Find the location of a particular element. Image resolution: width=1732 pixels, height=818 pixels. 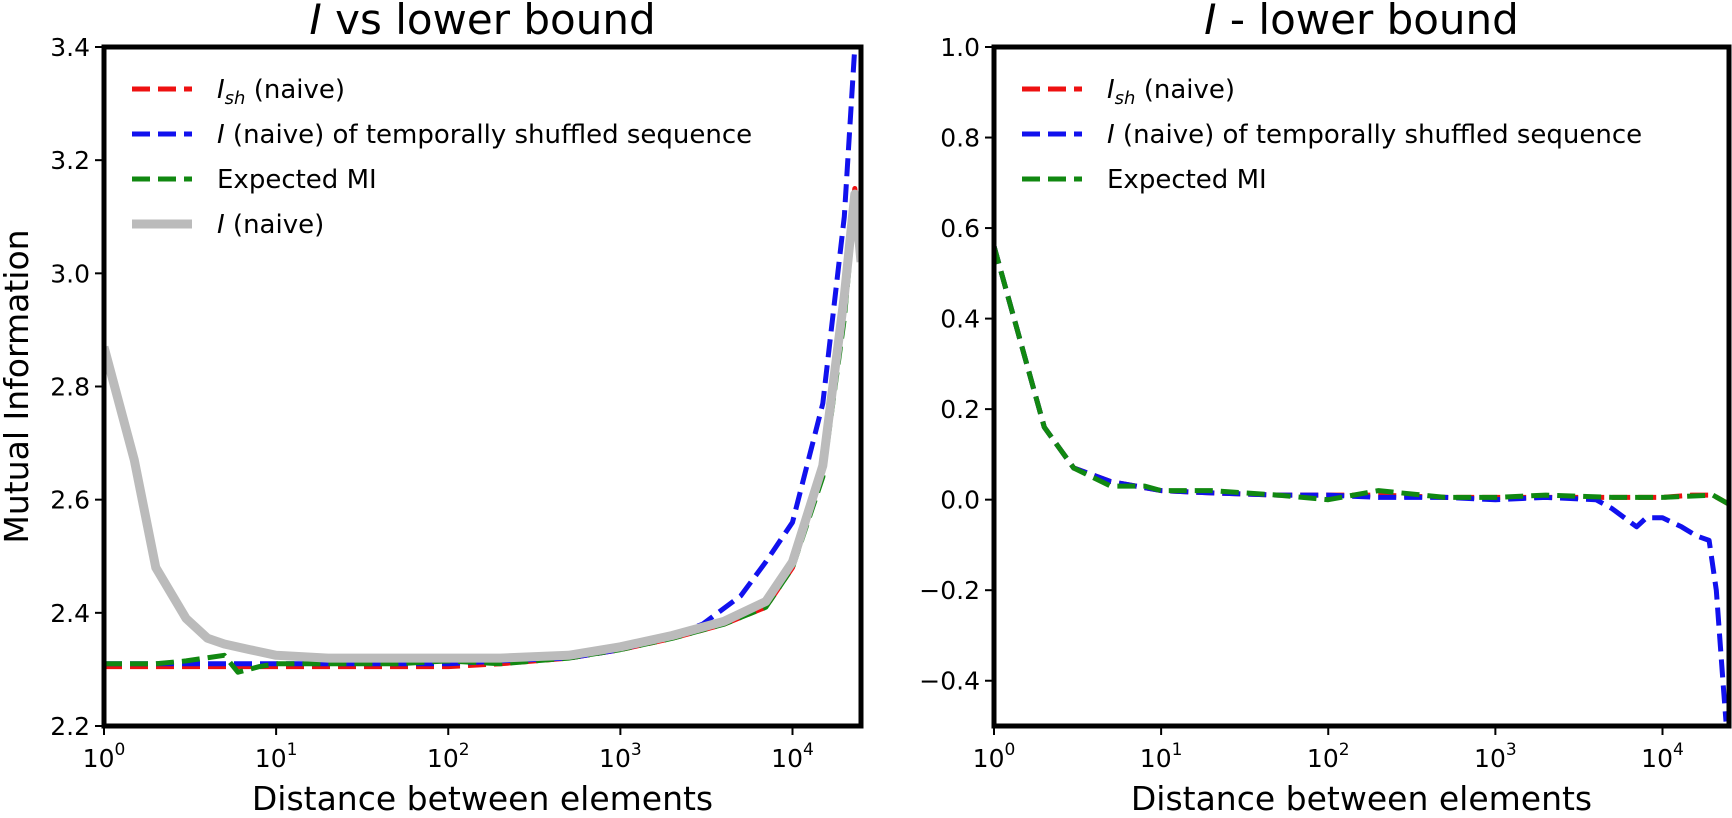

y-tick-label: 3.4 is located at coordinates (70, 47).